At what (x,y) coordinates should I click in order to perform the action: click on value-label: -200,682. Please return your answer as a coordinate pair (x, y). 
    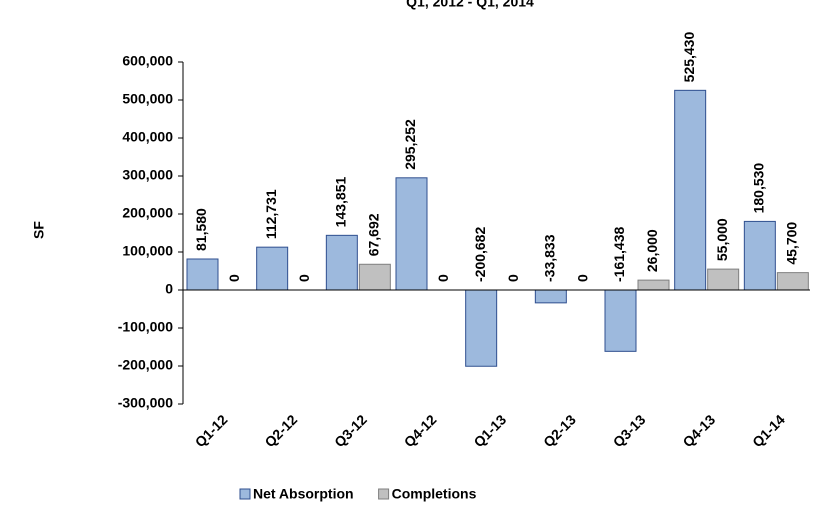
    Looking at the image, I should click on (480, 254).